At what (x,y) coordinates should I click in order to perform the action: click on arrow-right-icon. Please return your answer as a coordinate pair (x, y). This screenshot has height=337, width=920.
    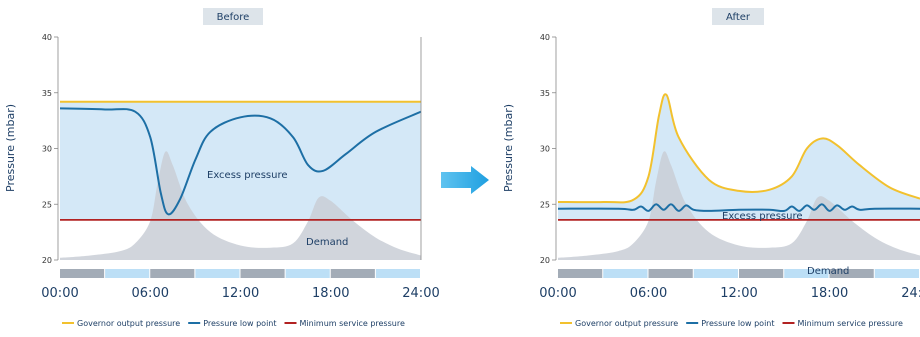
    Looking at the image, I should click on (465, 180).